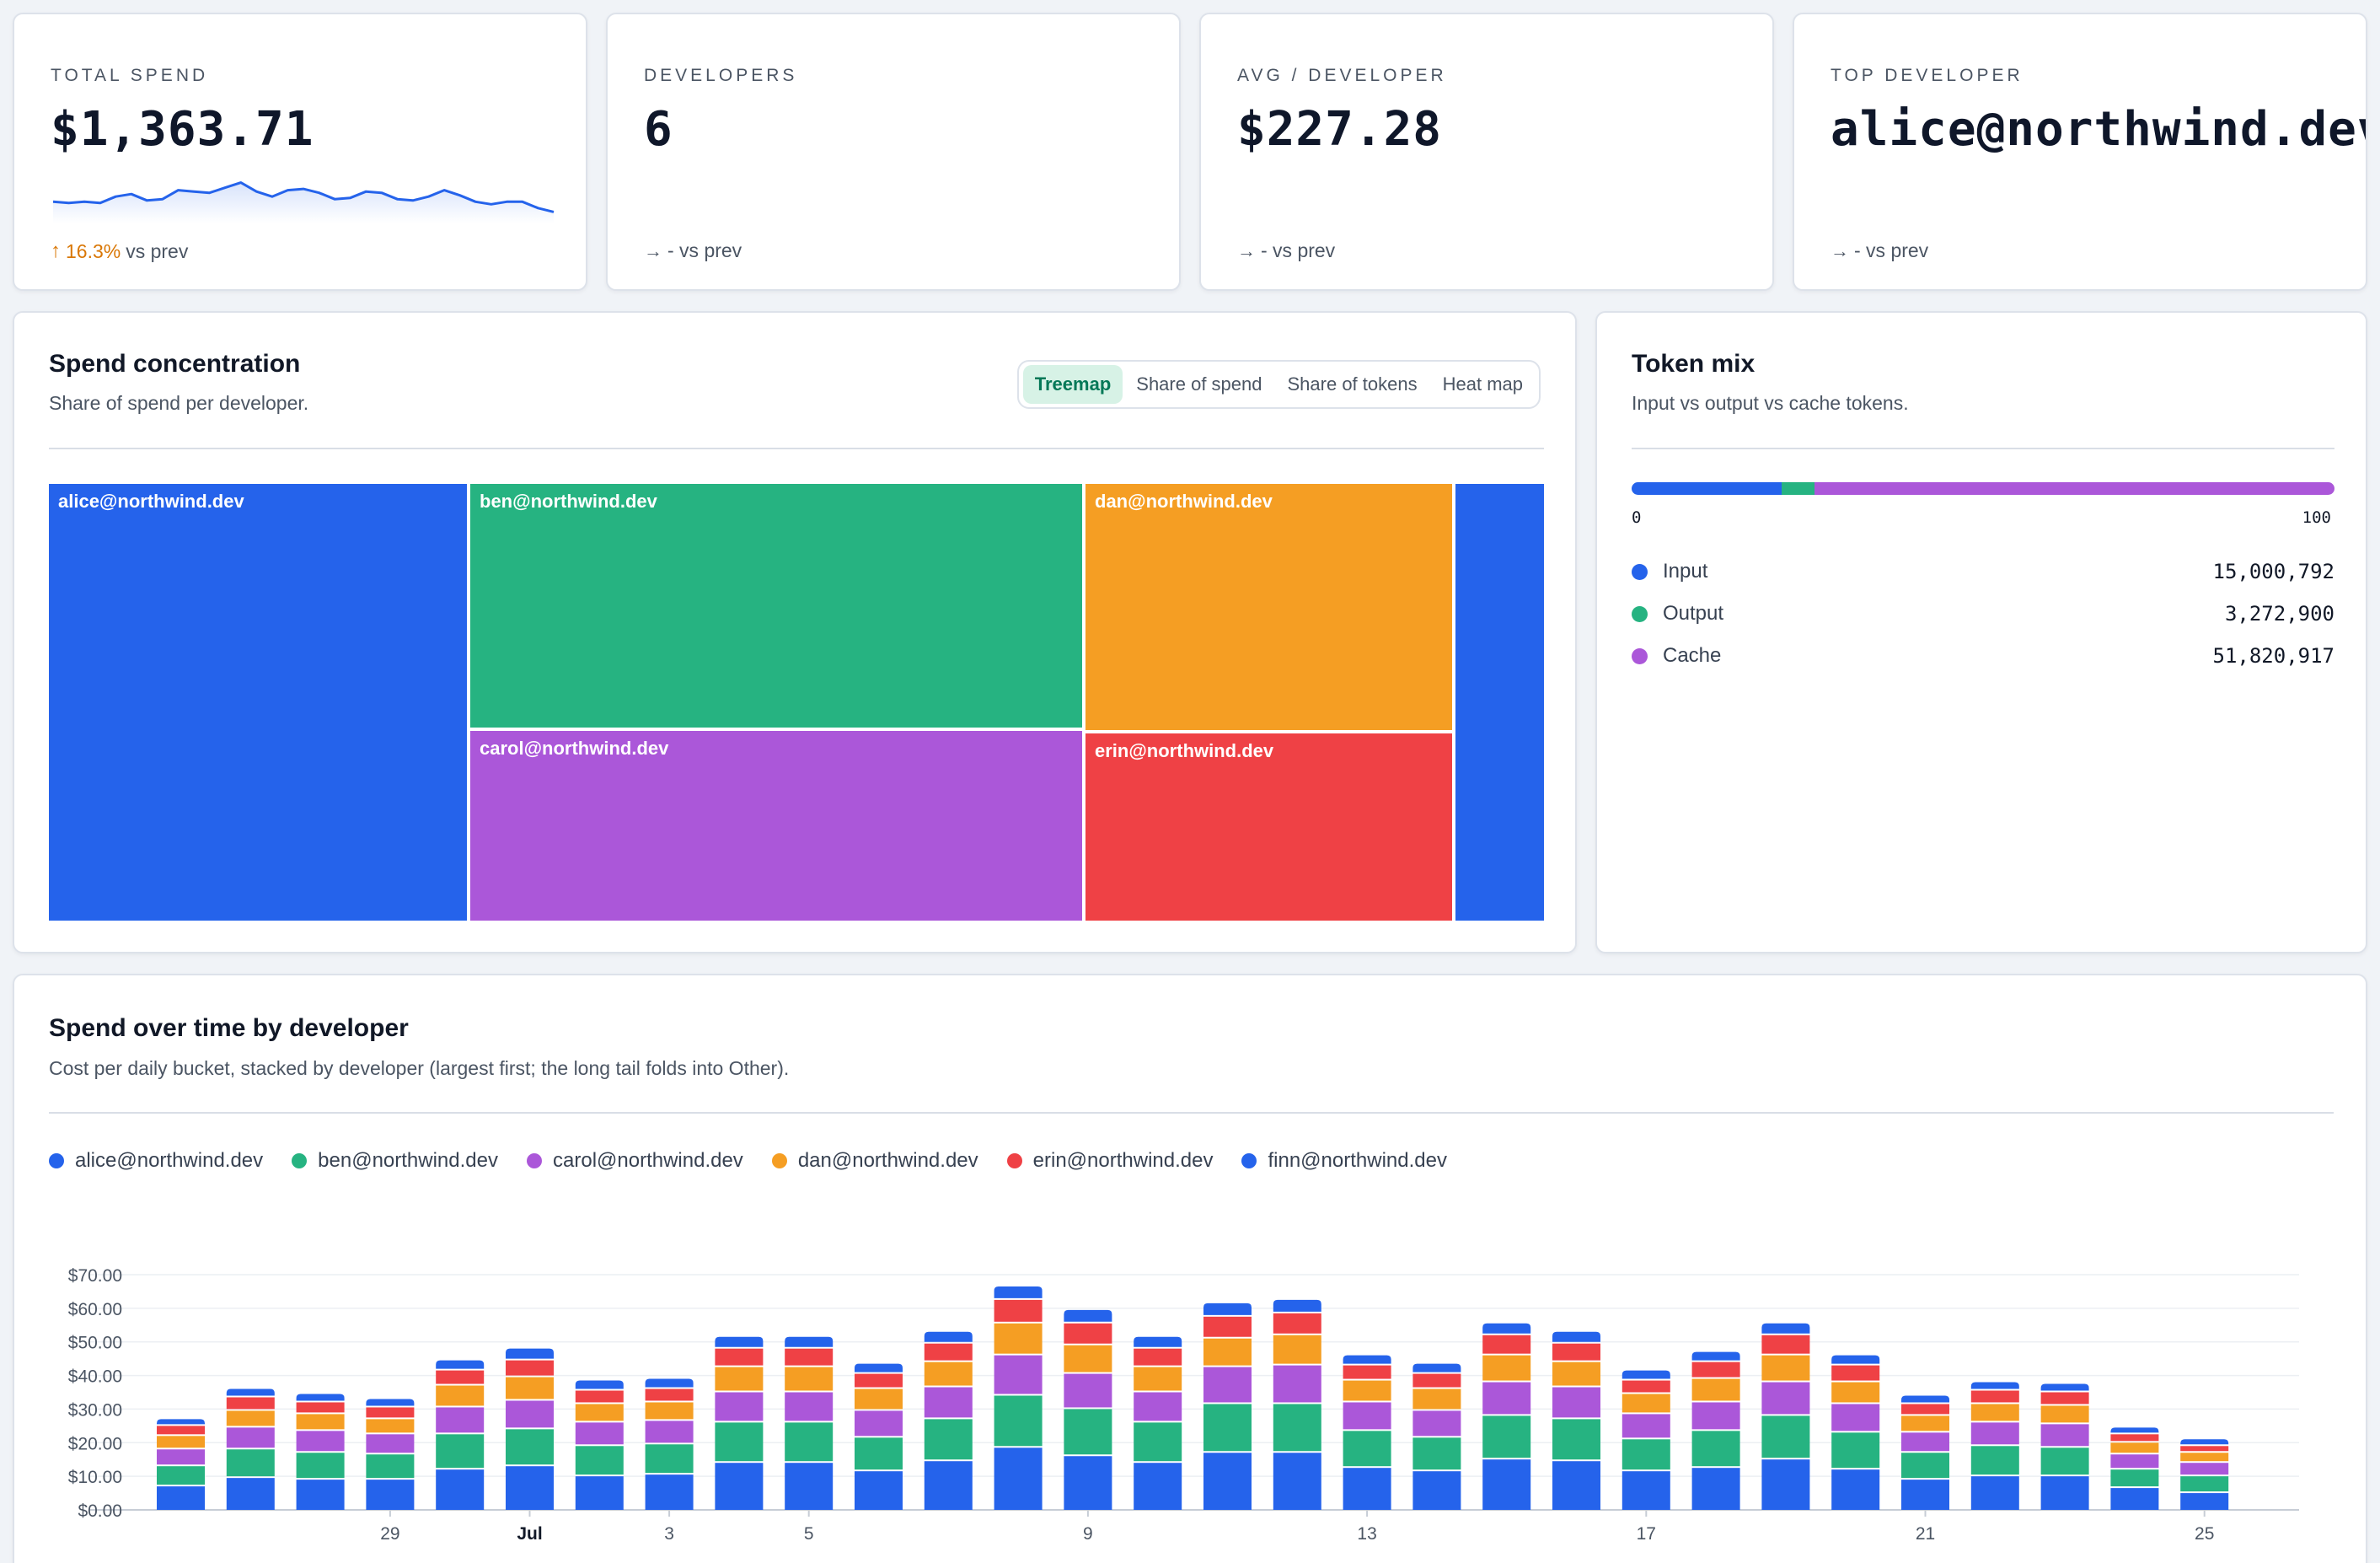  Describe the element at coordinates (1286, 251) in the screenshot. I see `kpi-delta: → - vs prev` at that location.